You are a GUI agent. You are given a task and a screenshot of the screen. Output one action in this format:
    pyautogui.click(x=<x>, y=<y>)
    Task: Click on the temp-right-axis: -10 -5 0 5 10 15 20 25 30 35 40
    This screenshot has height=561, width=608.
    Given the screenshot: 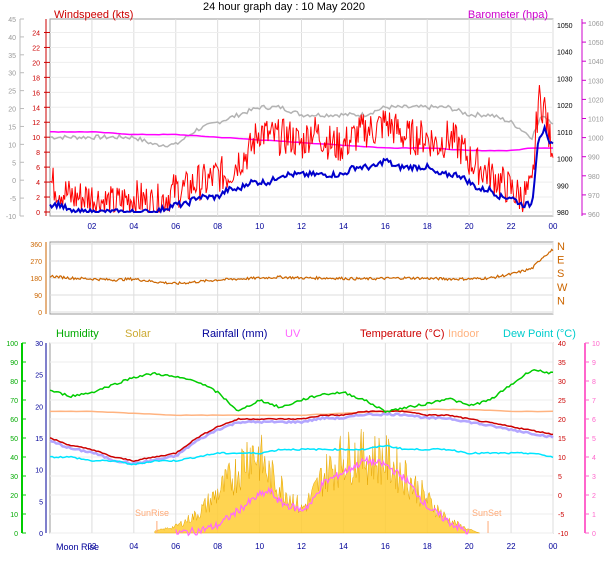 What is the action you would take?
    pyautogui.click(x=563, y=439)
    